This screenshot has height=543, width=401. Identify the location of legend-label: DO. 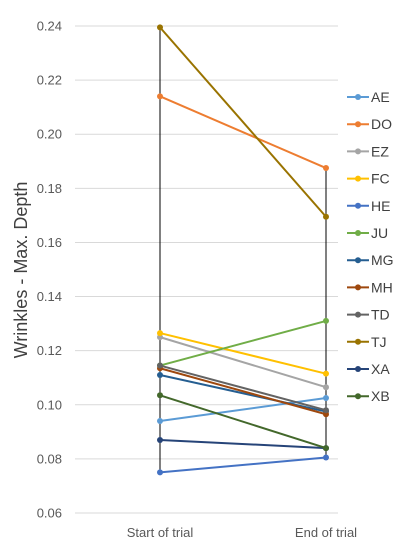
(381, 124).